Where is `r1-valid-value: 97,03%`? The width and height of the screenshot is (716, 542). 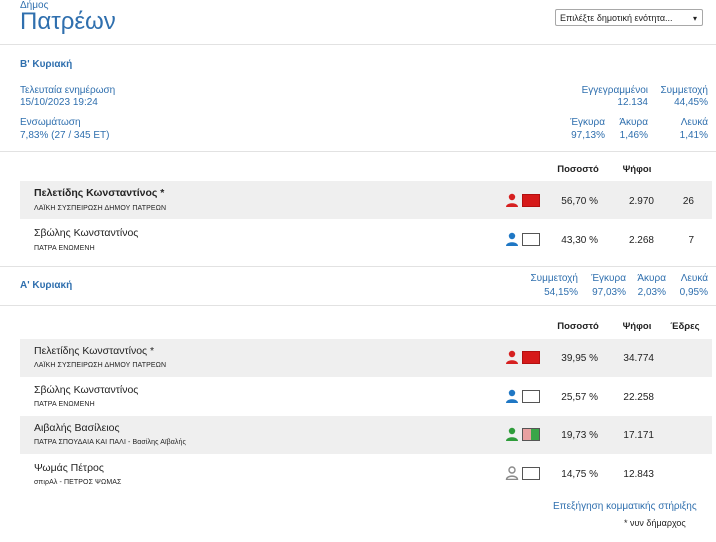 r1-valid-value: 97,03% is located at coordinates (609, 292).